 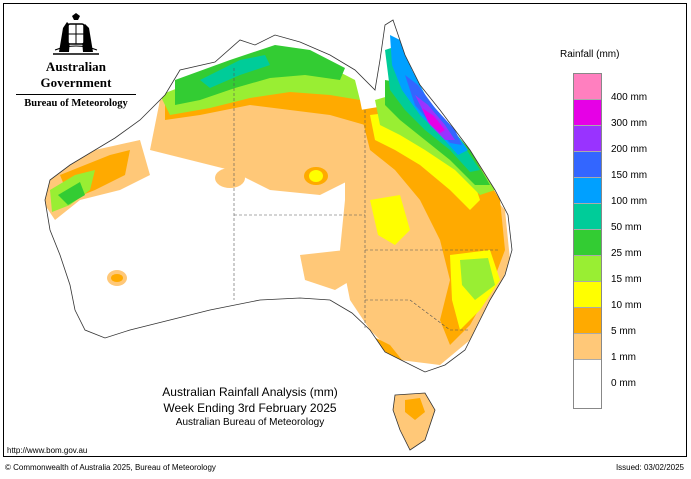 What do you see at coordinates (414, 421) in the screenshot?
I see `tasmania` at bounding box center [414, 421].